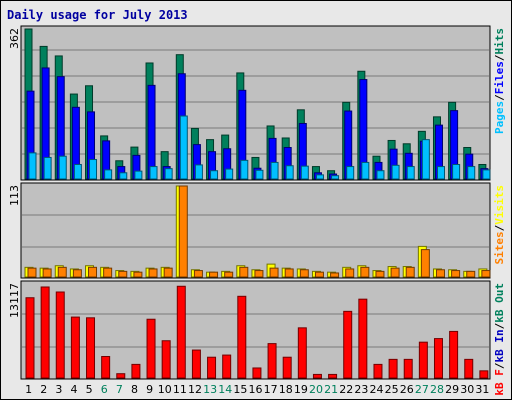 The width and height of the screenshot is (512, 400). What do you see at coordinates (210, 389) in the screenshot?
I see `day-tick-label: 13` at bounding box center [210, 389].